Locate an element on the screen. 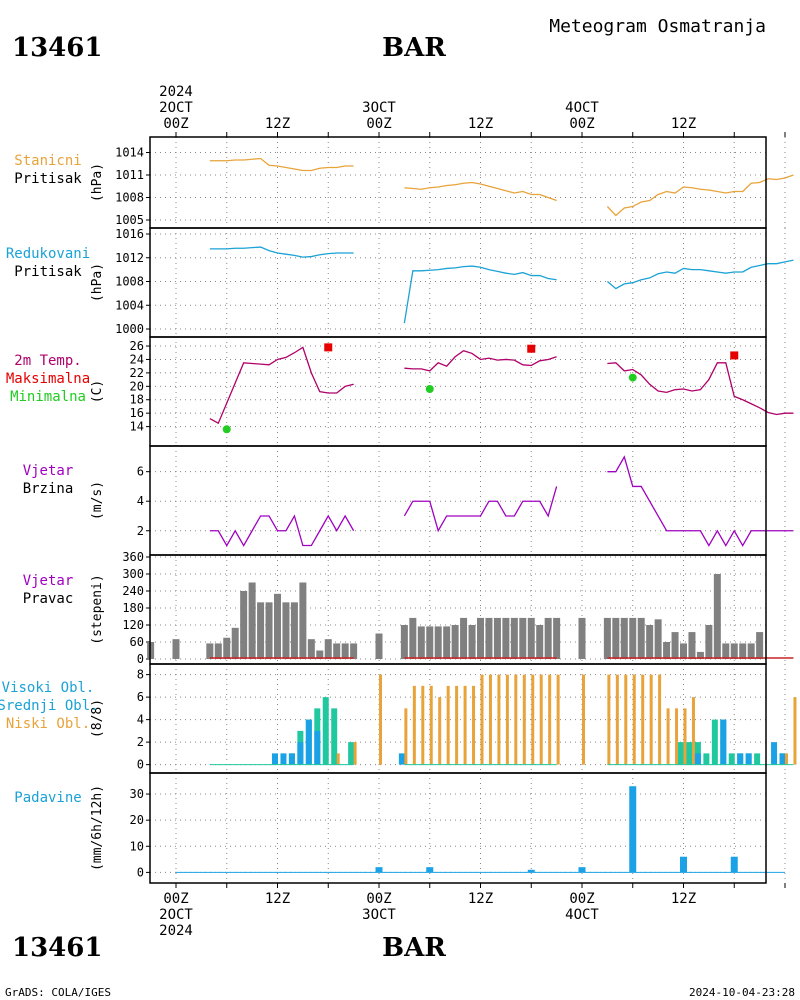 Image resolution: width=800 pixels, height=1000 pixels. x-label-bottom: 2024 is located at coordinates (176, 931).